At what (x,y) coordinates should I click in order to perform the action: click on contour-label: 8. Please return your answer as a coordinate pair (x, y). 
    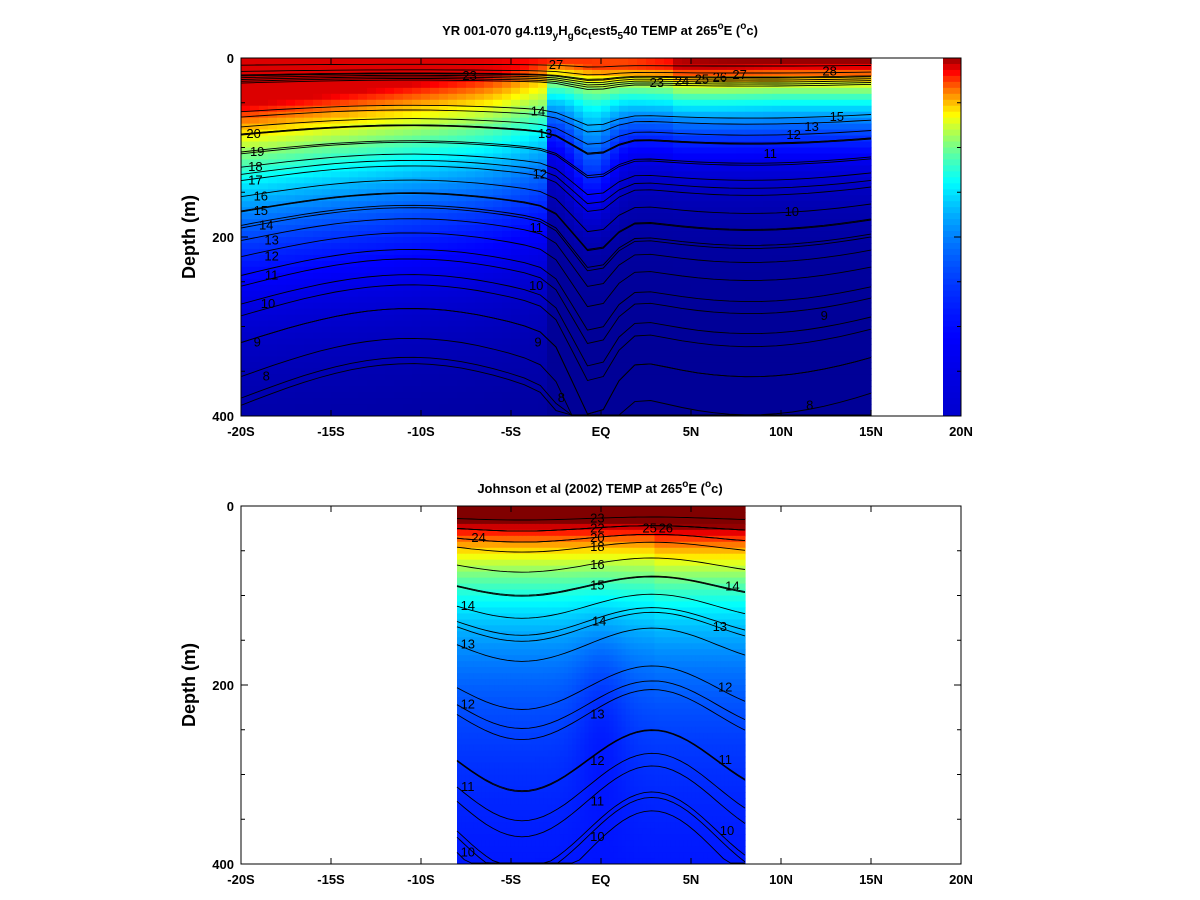
    Looking at the image, I should click on (561, 397).